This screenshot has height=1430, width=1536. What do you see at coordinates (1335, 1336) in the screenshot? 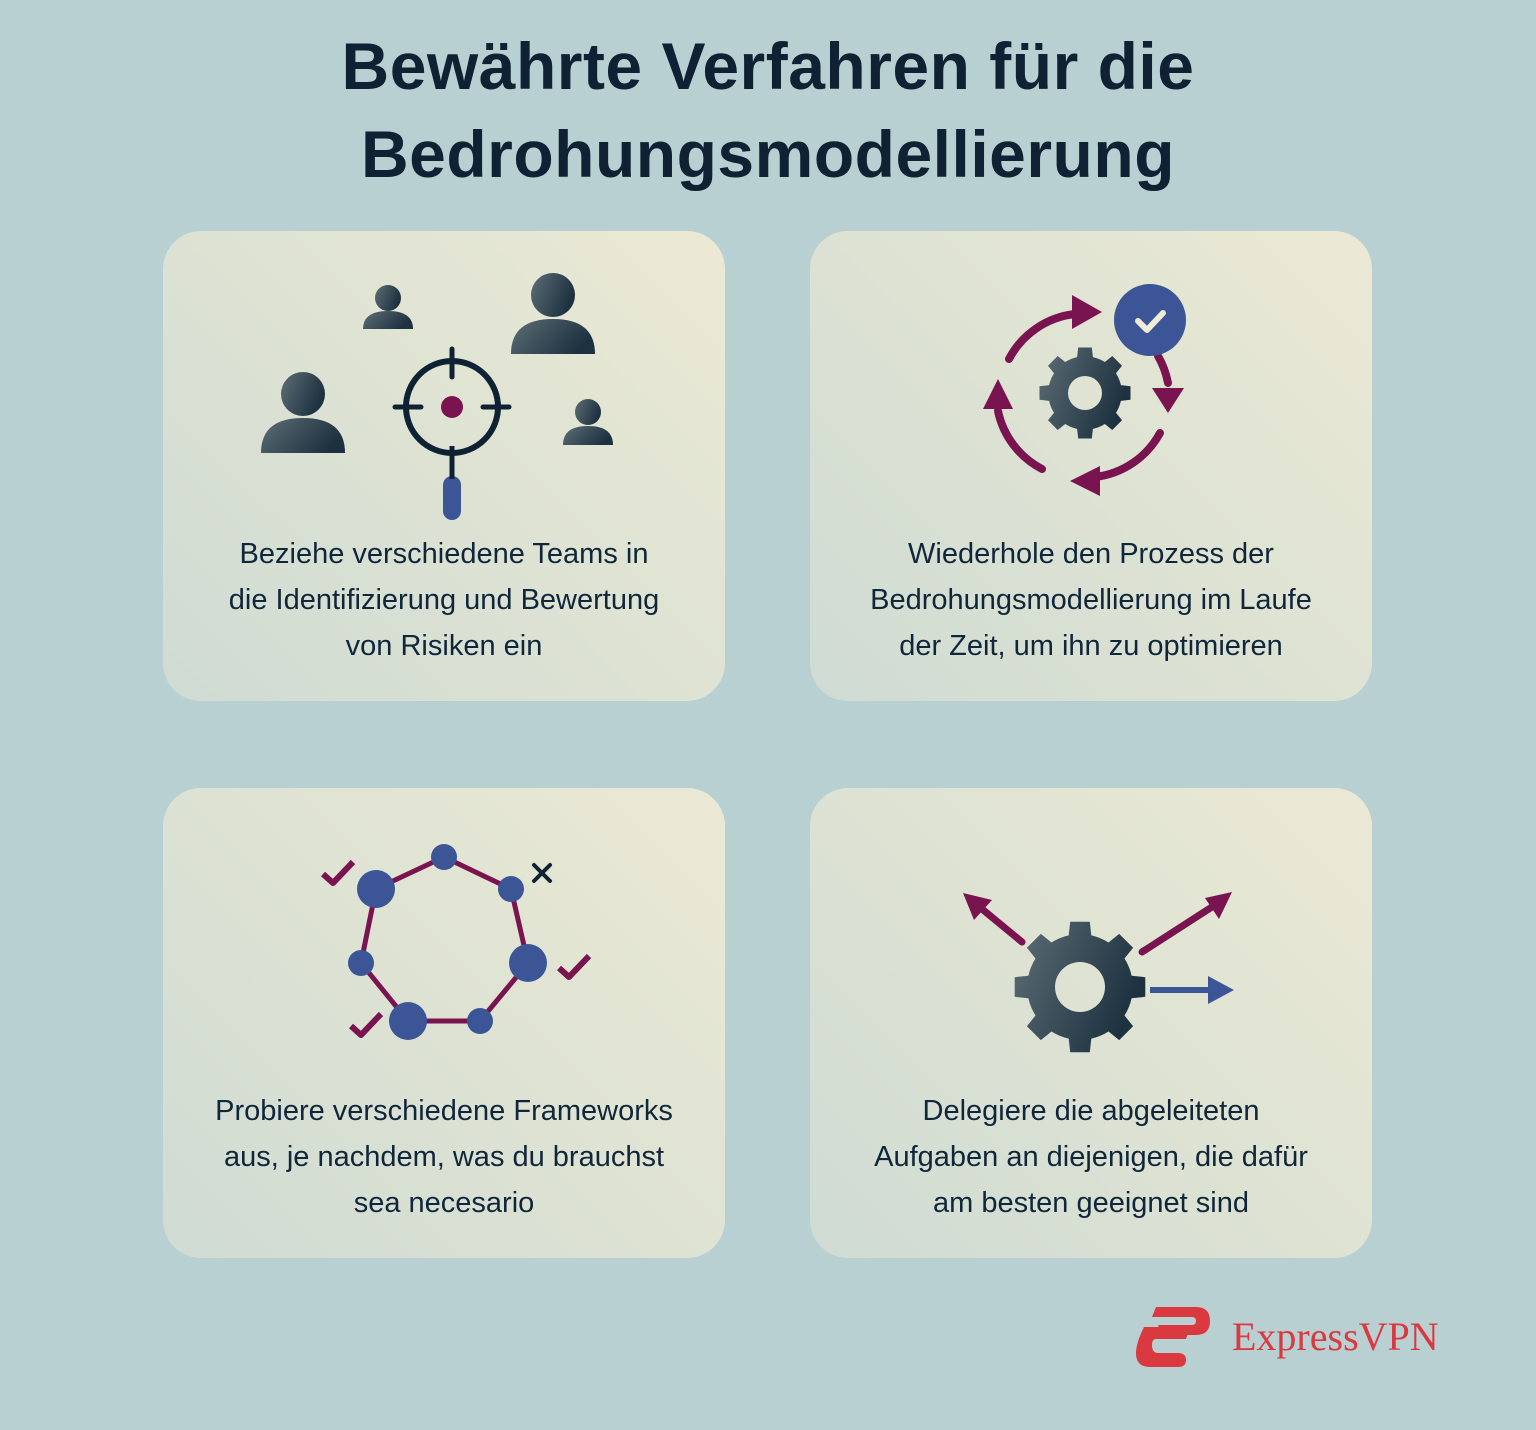
I see `brand-name: ExpressVPN` at bounding box center [1335, 1336].